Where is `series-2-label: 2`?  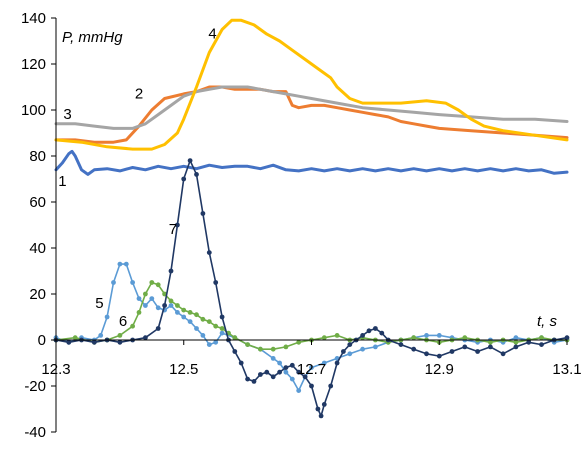 series-2-label: 2 is located at coordinates (139, 94).